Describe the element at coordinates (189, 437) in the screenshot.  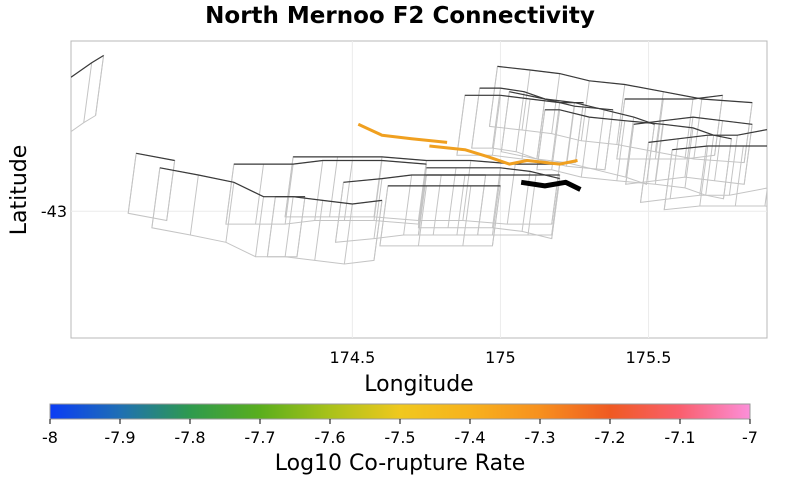
I see `colorbar-tick-label: -7.8` at that location.